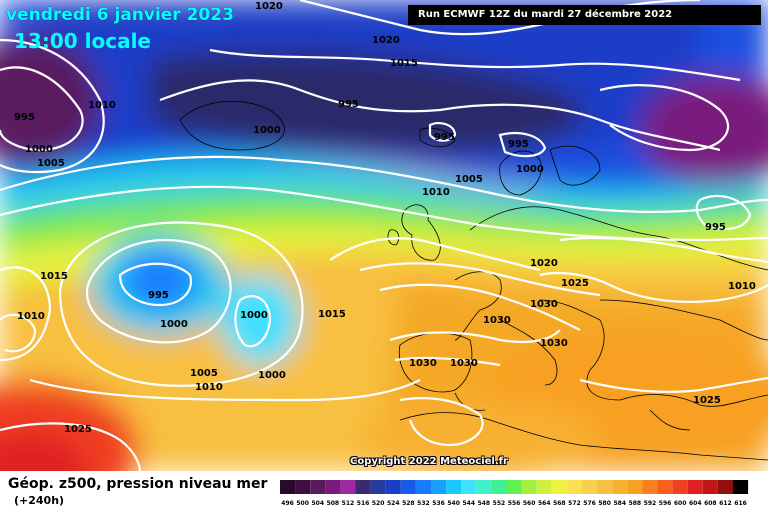 This screenshot has height=512, width=768. I want to click on legend-tick-label: 512, so click(348, 503).